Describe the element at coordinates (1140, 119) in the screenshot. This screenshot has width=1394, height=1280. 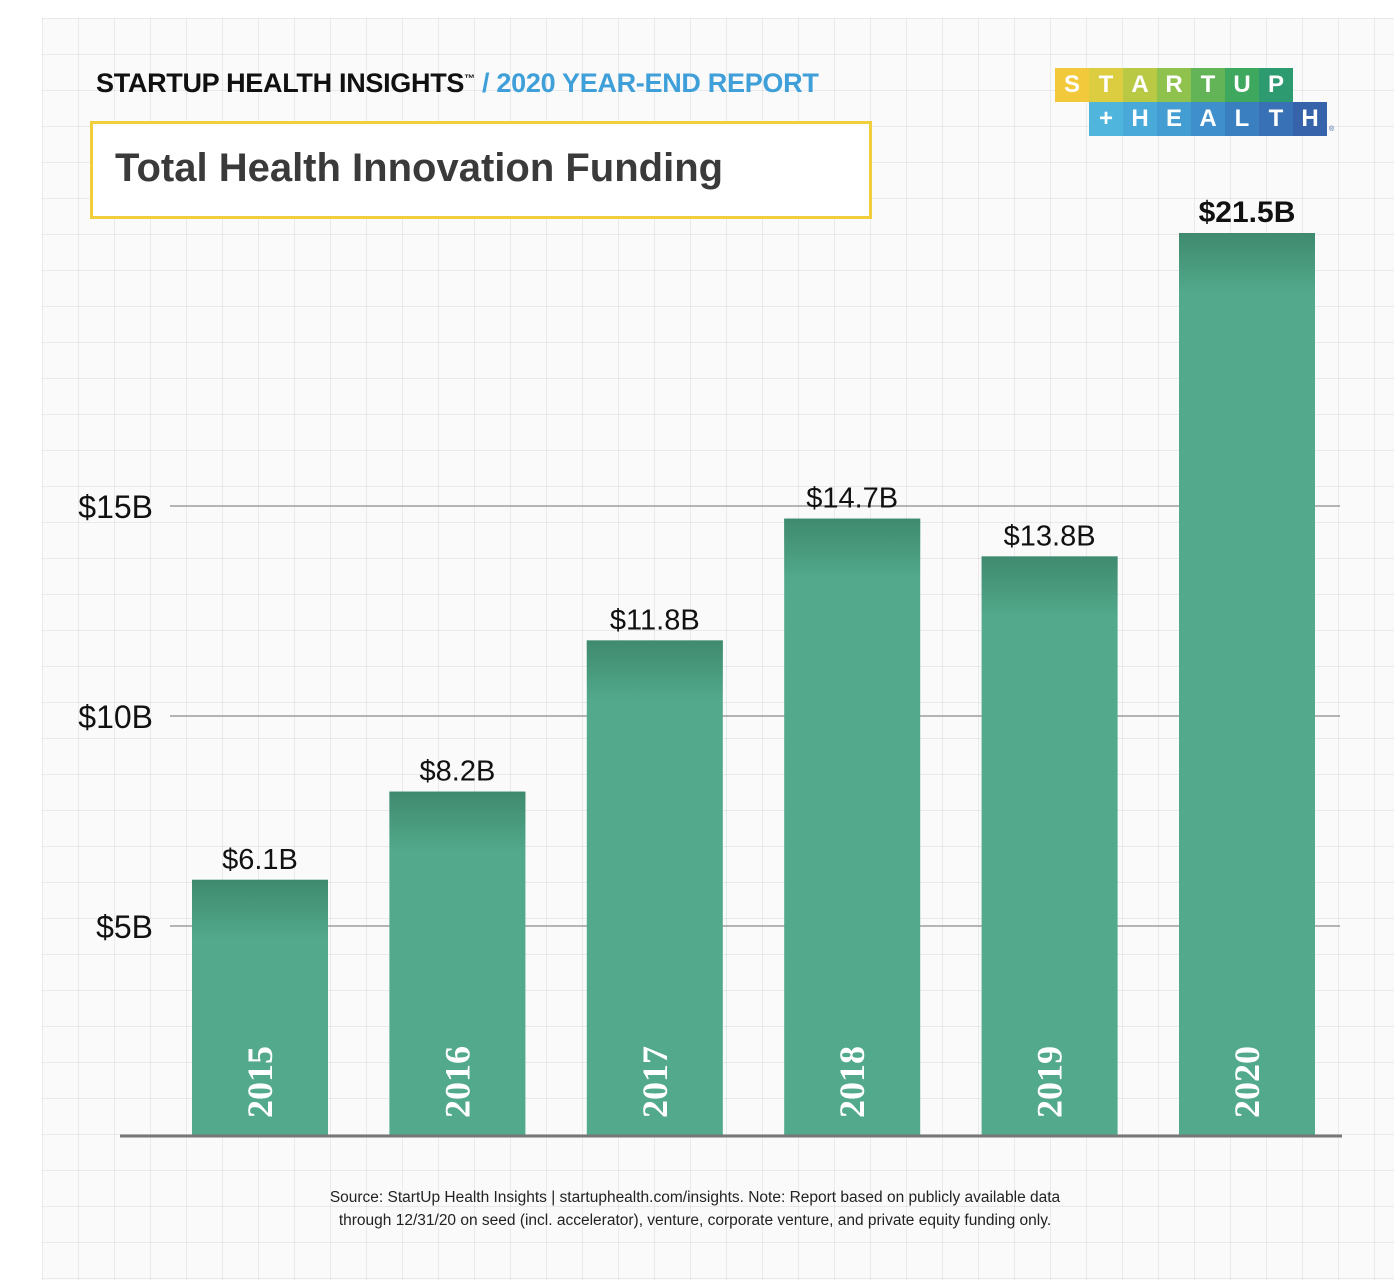
I see `logo-letter-health-1: H` at that location.